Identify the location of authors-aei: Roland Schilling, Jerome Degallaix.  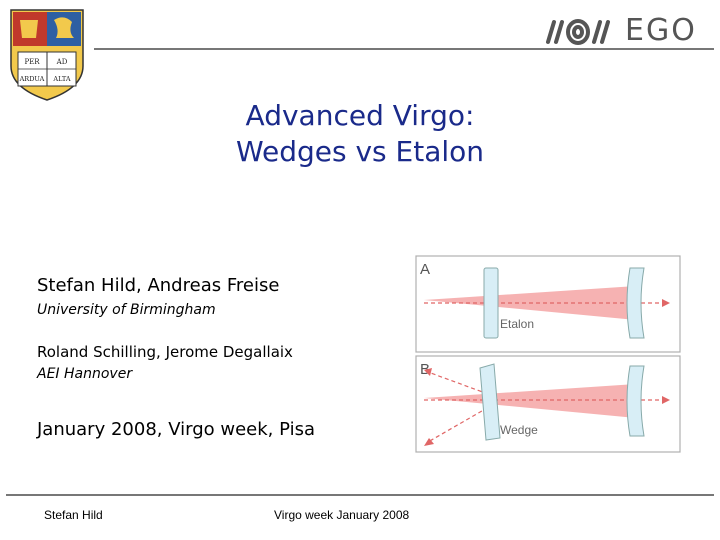
(165, 352).